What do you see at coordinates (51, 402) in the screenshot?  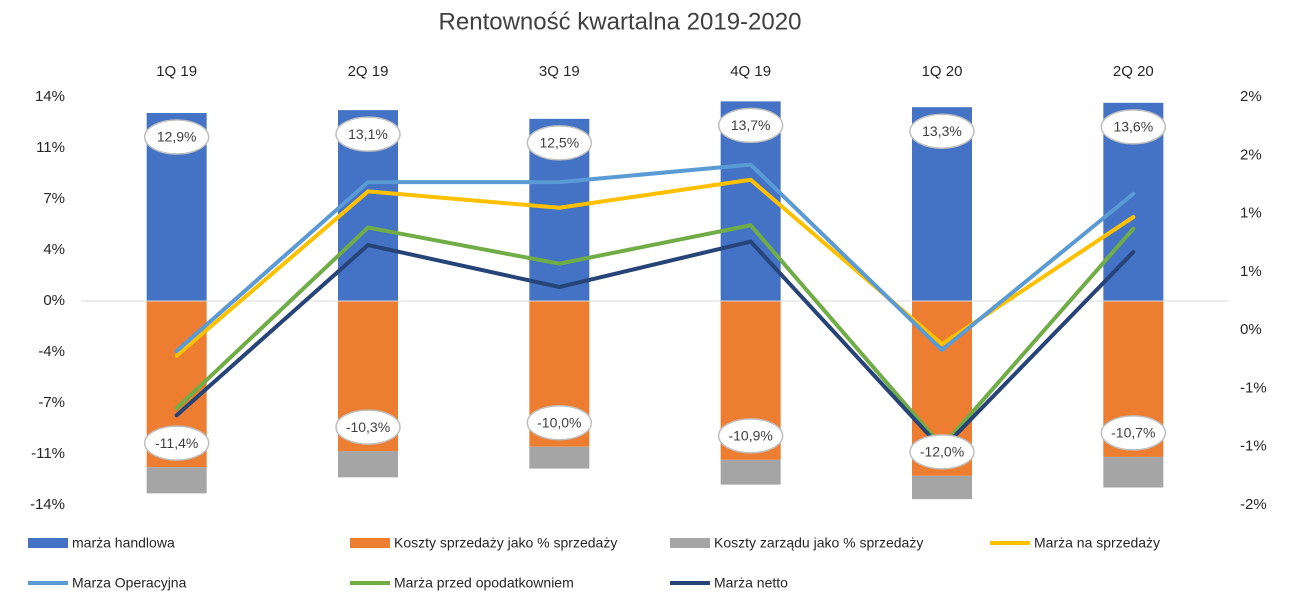 I see `y-tick-label: -7%` at bounding box center [51, 402].